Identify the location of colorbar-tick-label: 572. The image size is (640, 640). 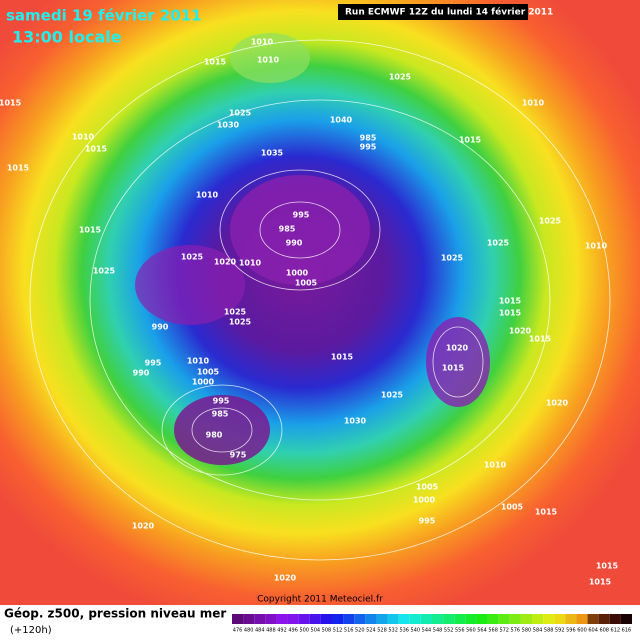
(504, 631).